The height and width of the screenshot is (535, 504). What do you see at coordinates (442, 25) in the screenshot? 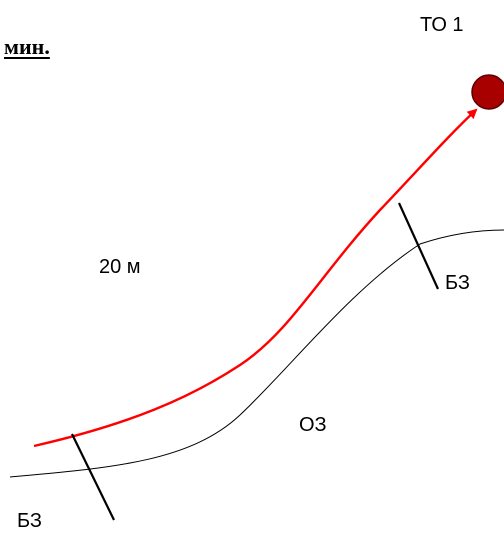
I see `target-label: ТО 1` at bounding box center [442, 25].